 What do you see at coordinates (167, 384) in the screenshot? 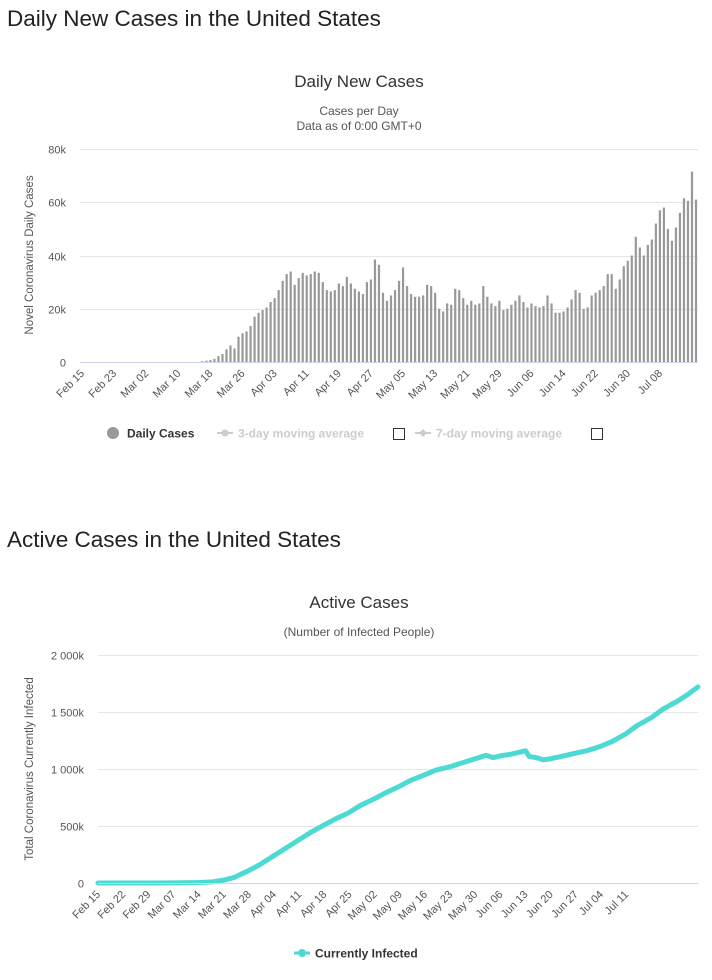
I see `x-tick-label: Mar 10` at bounding box center [167, 384].